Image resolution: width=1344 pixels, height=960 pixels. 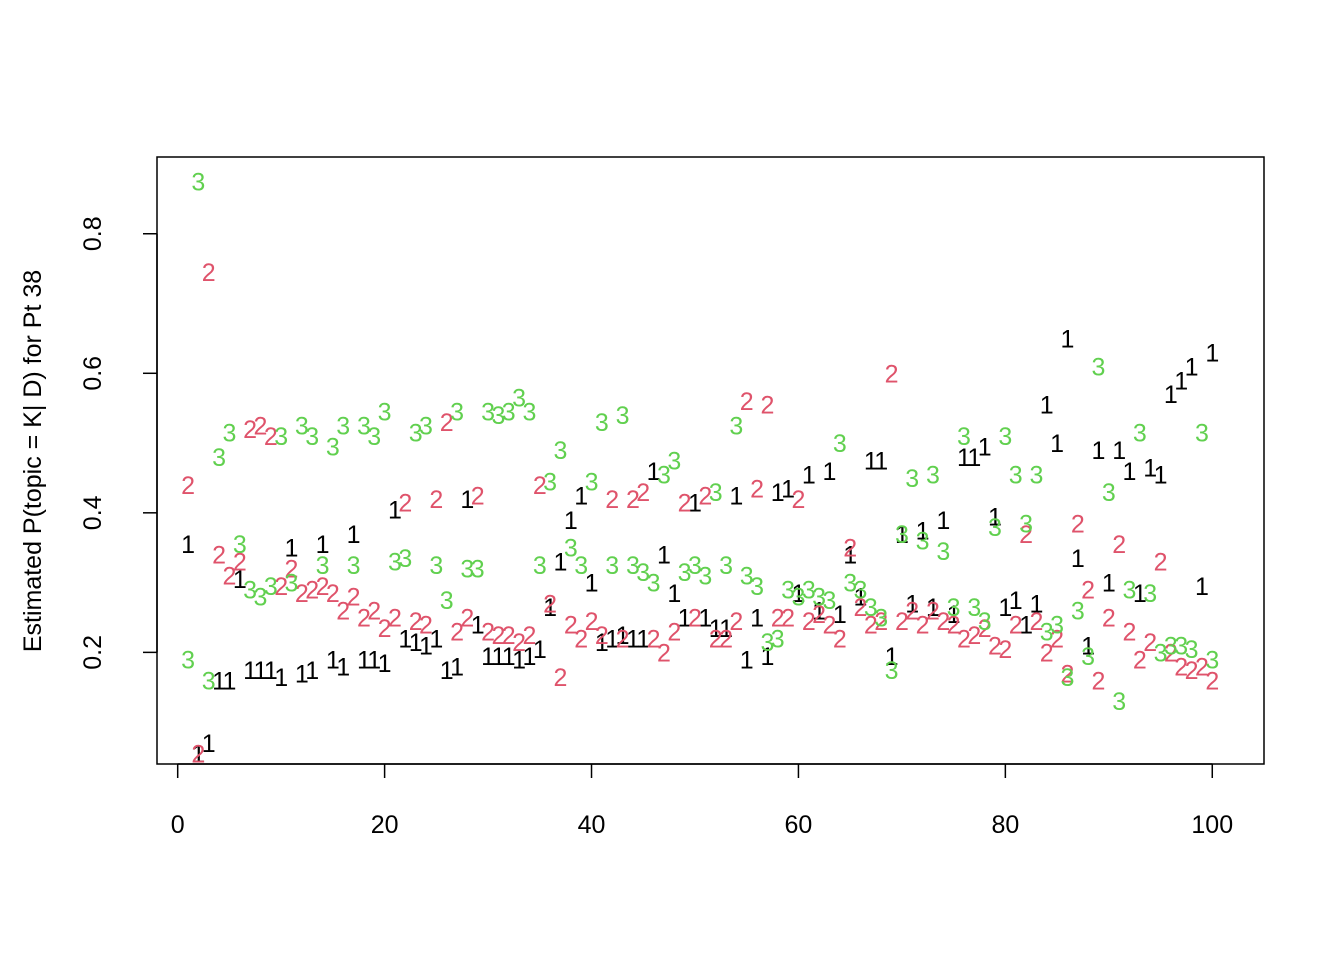 I want to click on x-tick-label: 60, so click(x=799, y=825).